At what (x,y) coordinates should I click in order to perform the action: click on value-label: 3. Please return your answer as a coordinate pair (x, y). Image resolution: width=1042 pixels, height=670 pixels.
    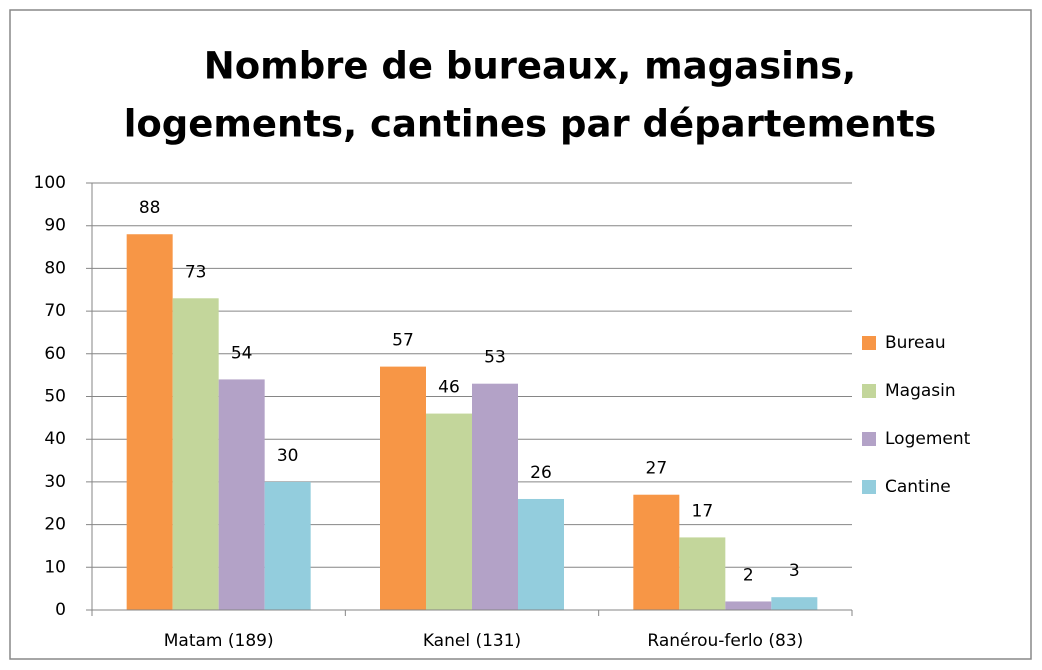
    Looking at the image, I should click on (794, 571).